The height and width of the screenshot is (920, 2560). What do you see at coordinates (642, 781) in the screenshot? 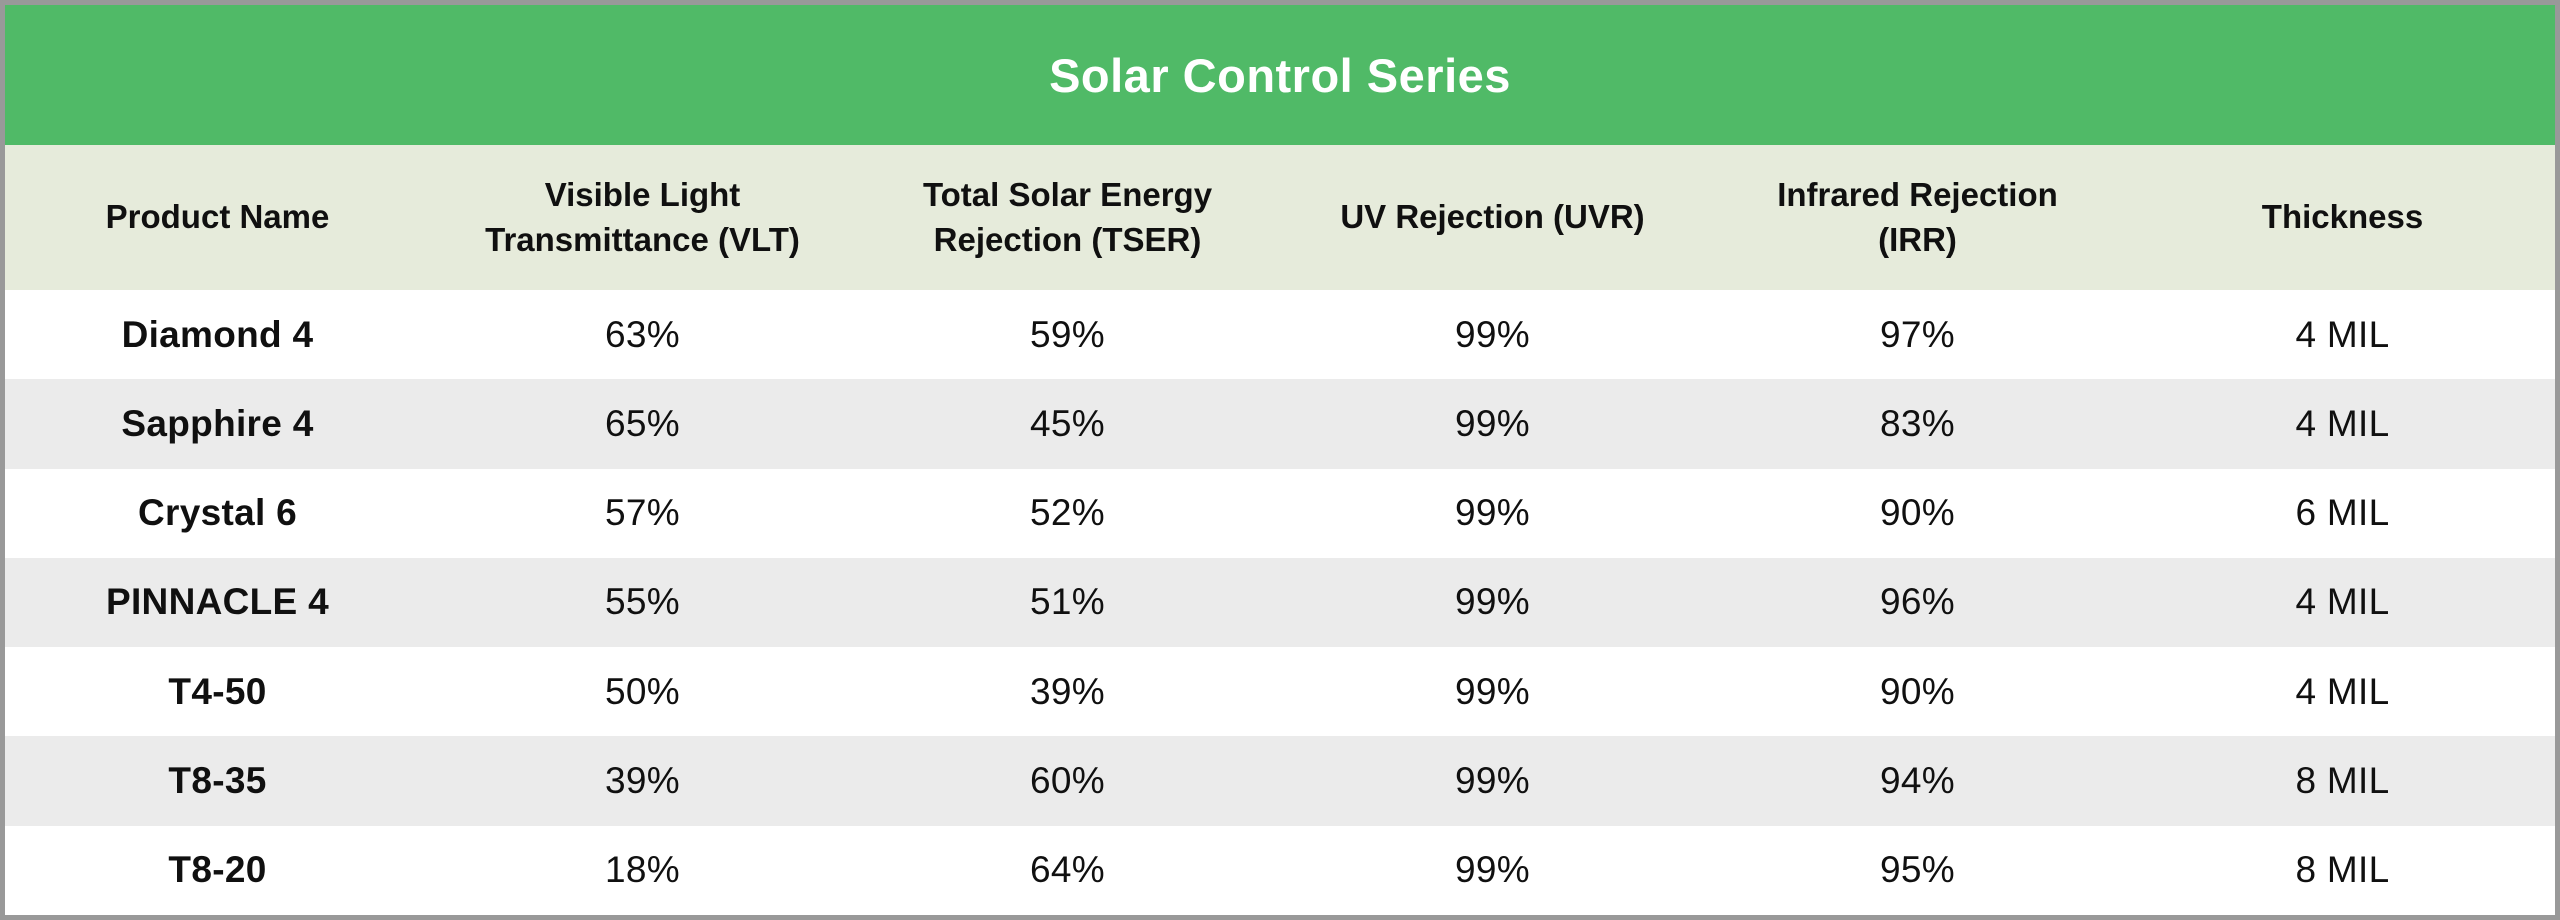
I see `cell-vlt: 39%` at bounding box center [642, 781].